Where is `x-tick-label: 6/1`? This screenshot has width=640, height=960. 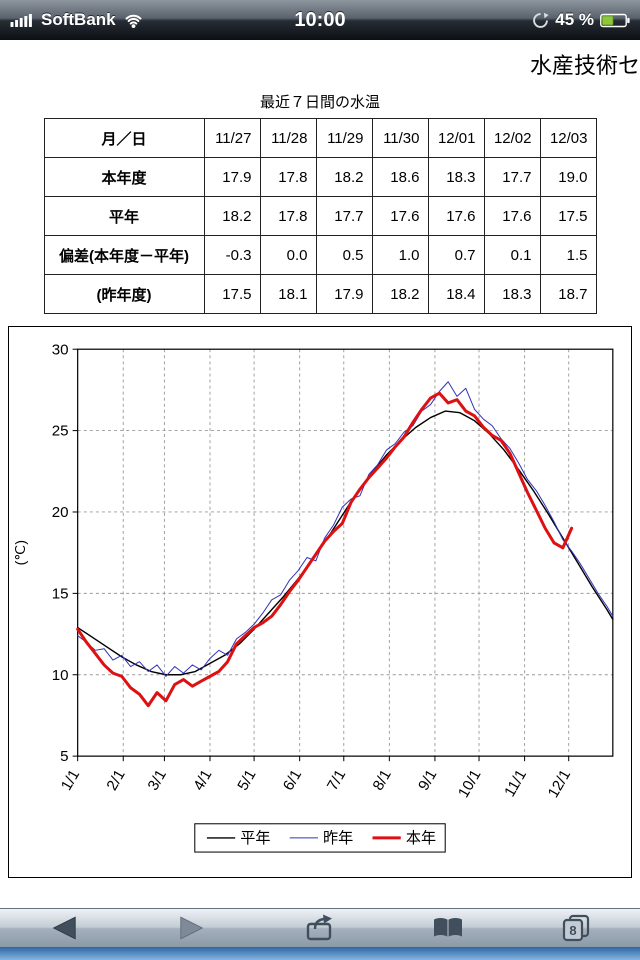 x-tick-label: 6/1 is located at coordinates (292, 780).